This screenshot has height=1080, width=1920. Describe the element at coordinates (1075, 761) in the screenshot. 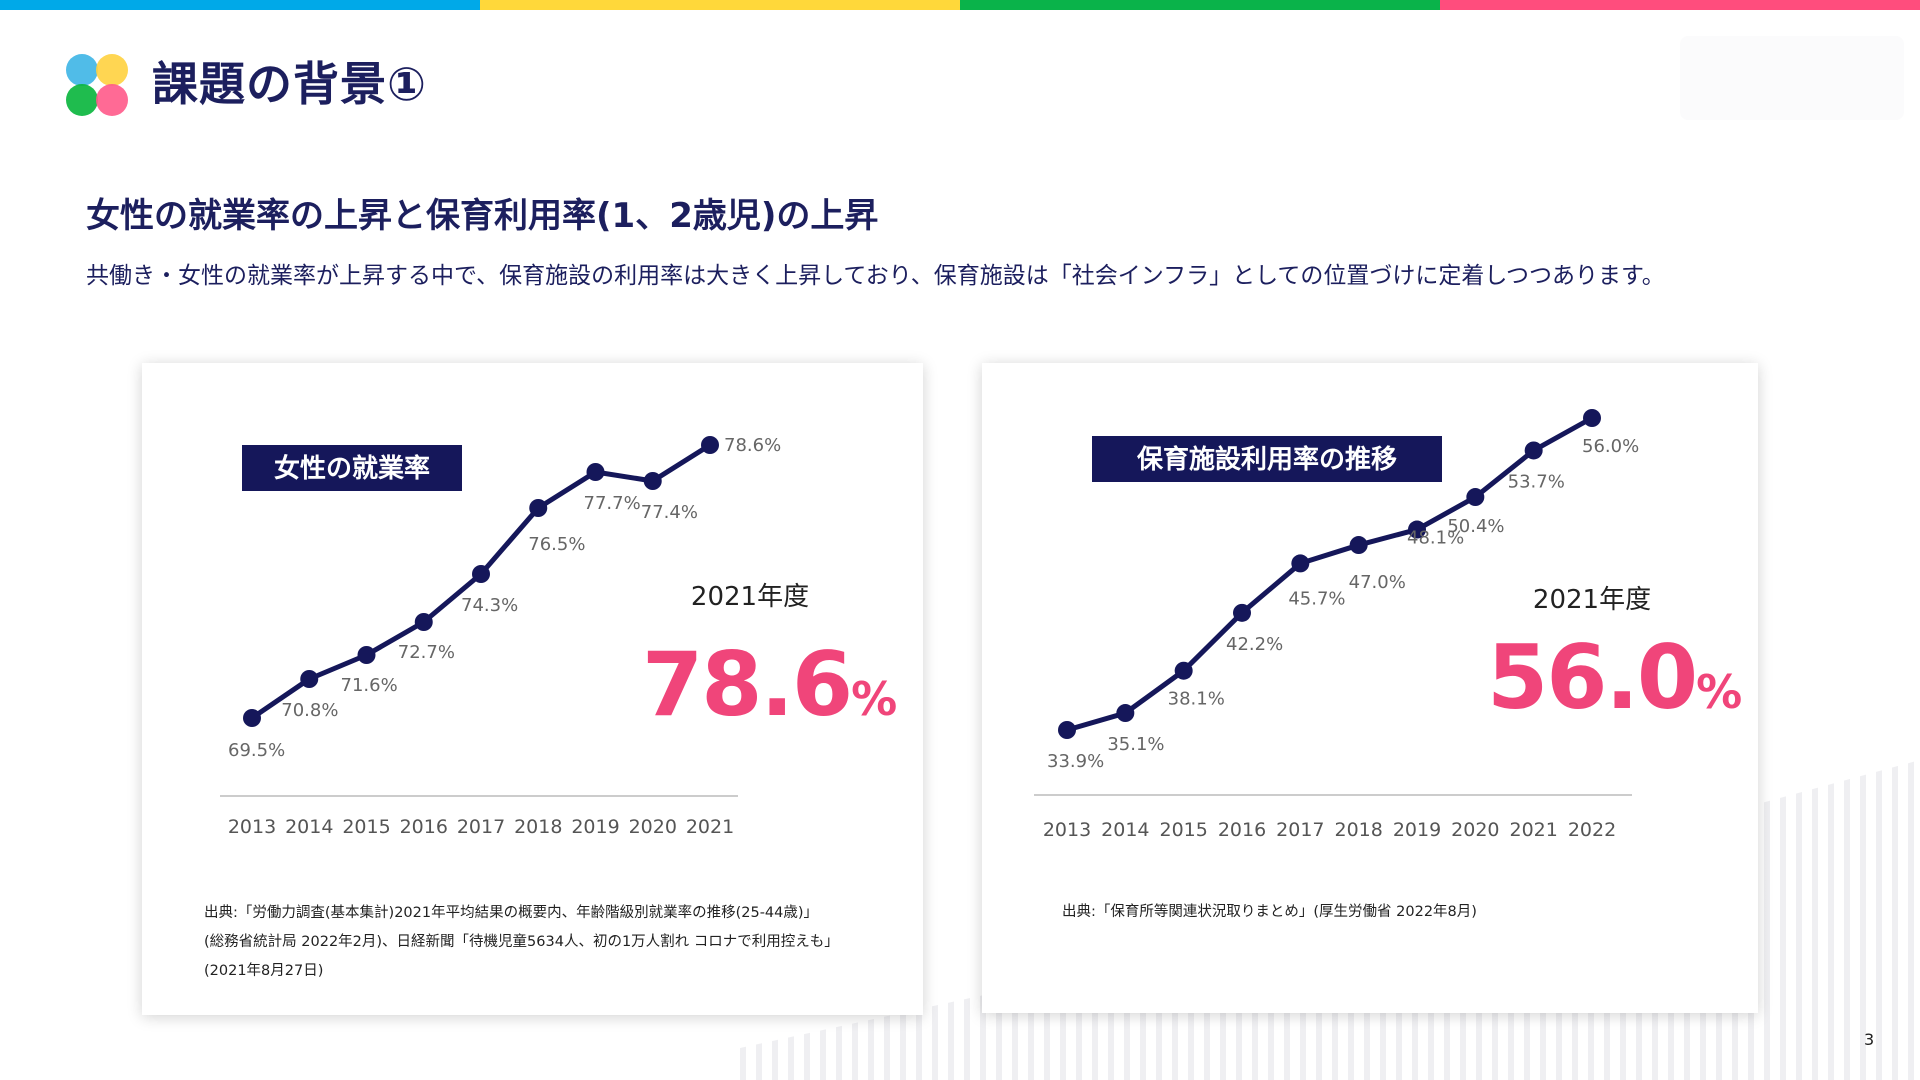

I see `data-label: 33.9%` at that location.